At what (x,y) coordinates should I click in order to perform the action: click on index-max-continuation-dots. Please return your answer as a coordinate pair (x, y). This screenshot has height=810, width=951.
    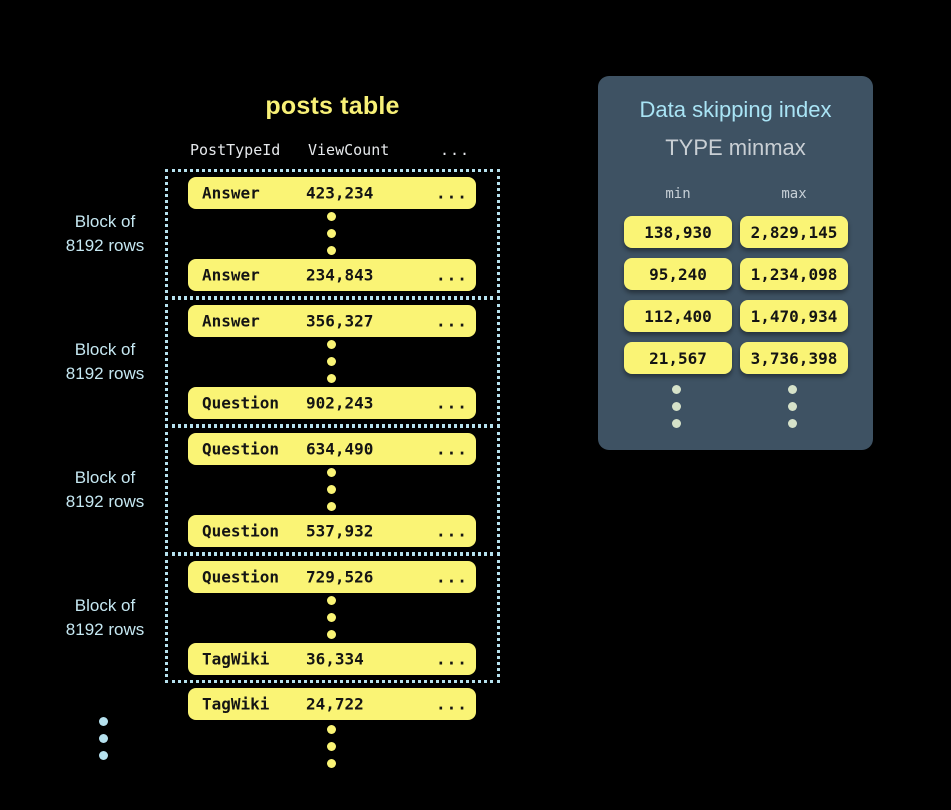
    Looking at the image, I should click on (794, 410).